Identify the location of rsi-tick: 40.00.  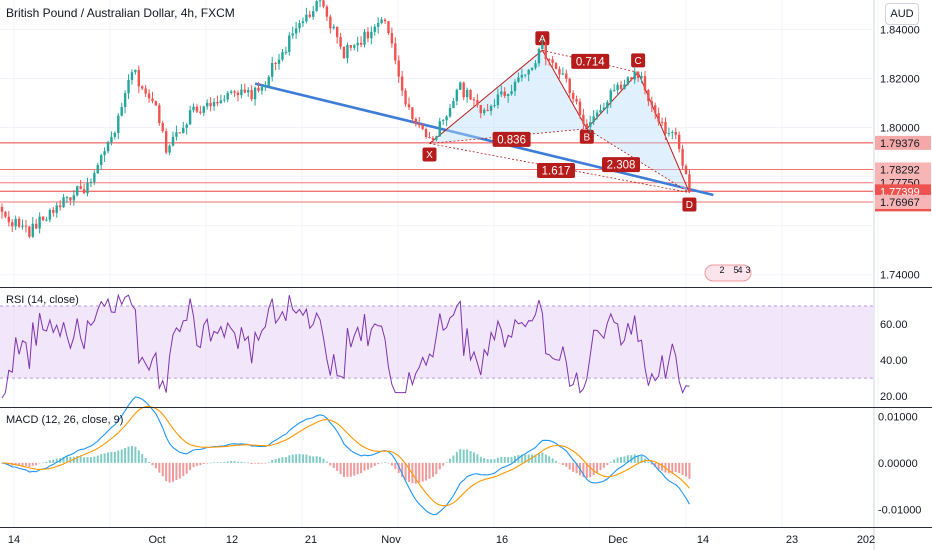
(894, 361).